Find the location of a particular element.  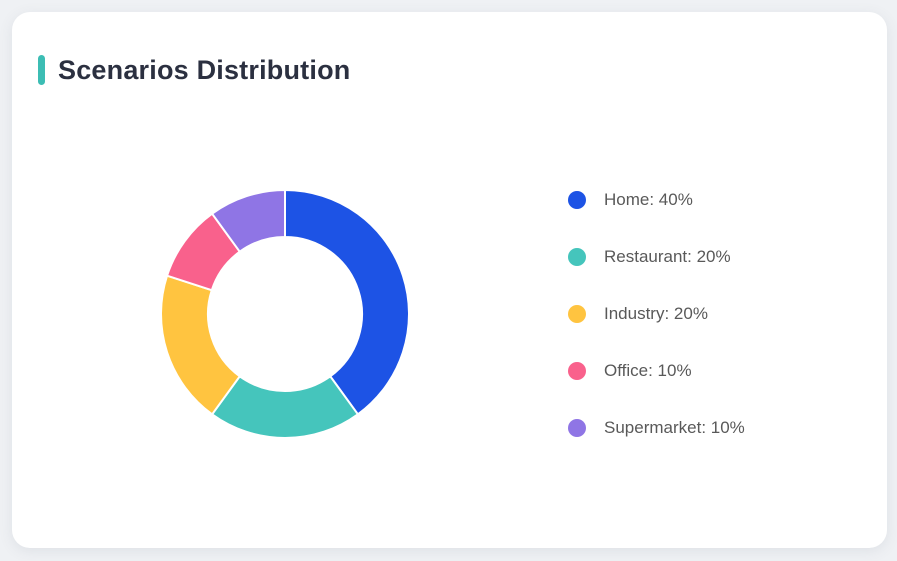

donut-chart-area is located at coordinates (285, 314).